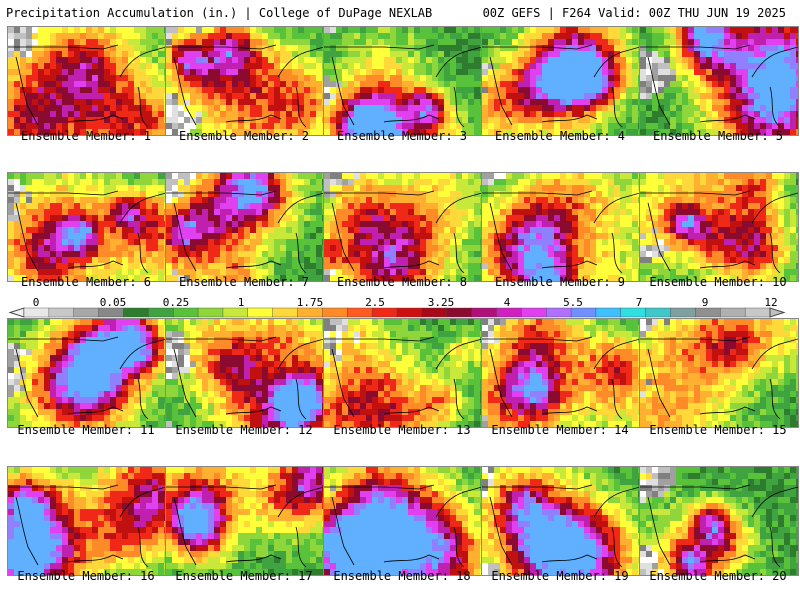 The width and height of the screenshot is (800, 600). Describe the element at coordinates (244, 576) in the screenshot. I see `ensemble-member-label: Ensemble Member: 17` at that location.